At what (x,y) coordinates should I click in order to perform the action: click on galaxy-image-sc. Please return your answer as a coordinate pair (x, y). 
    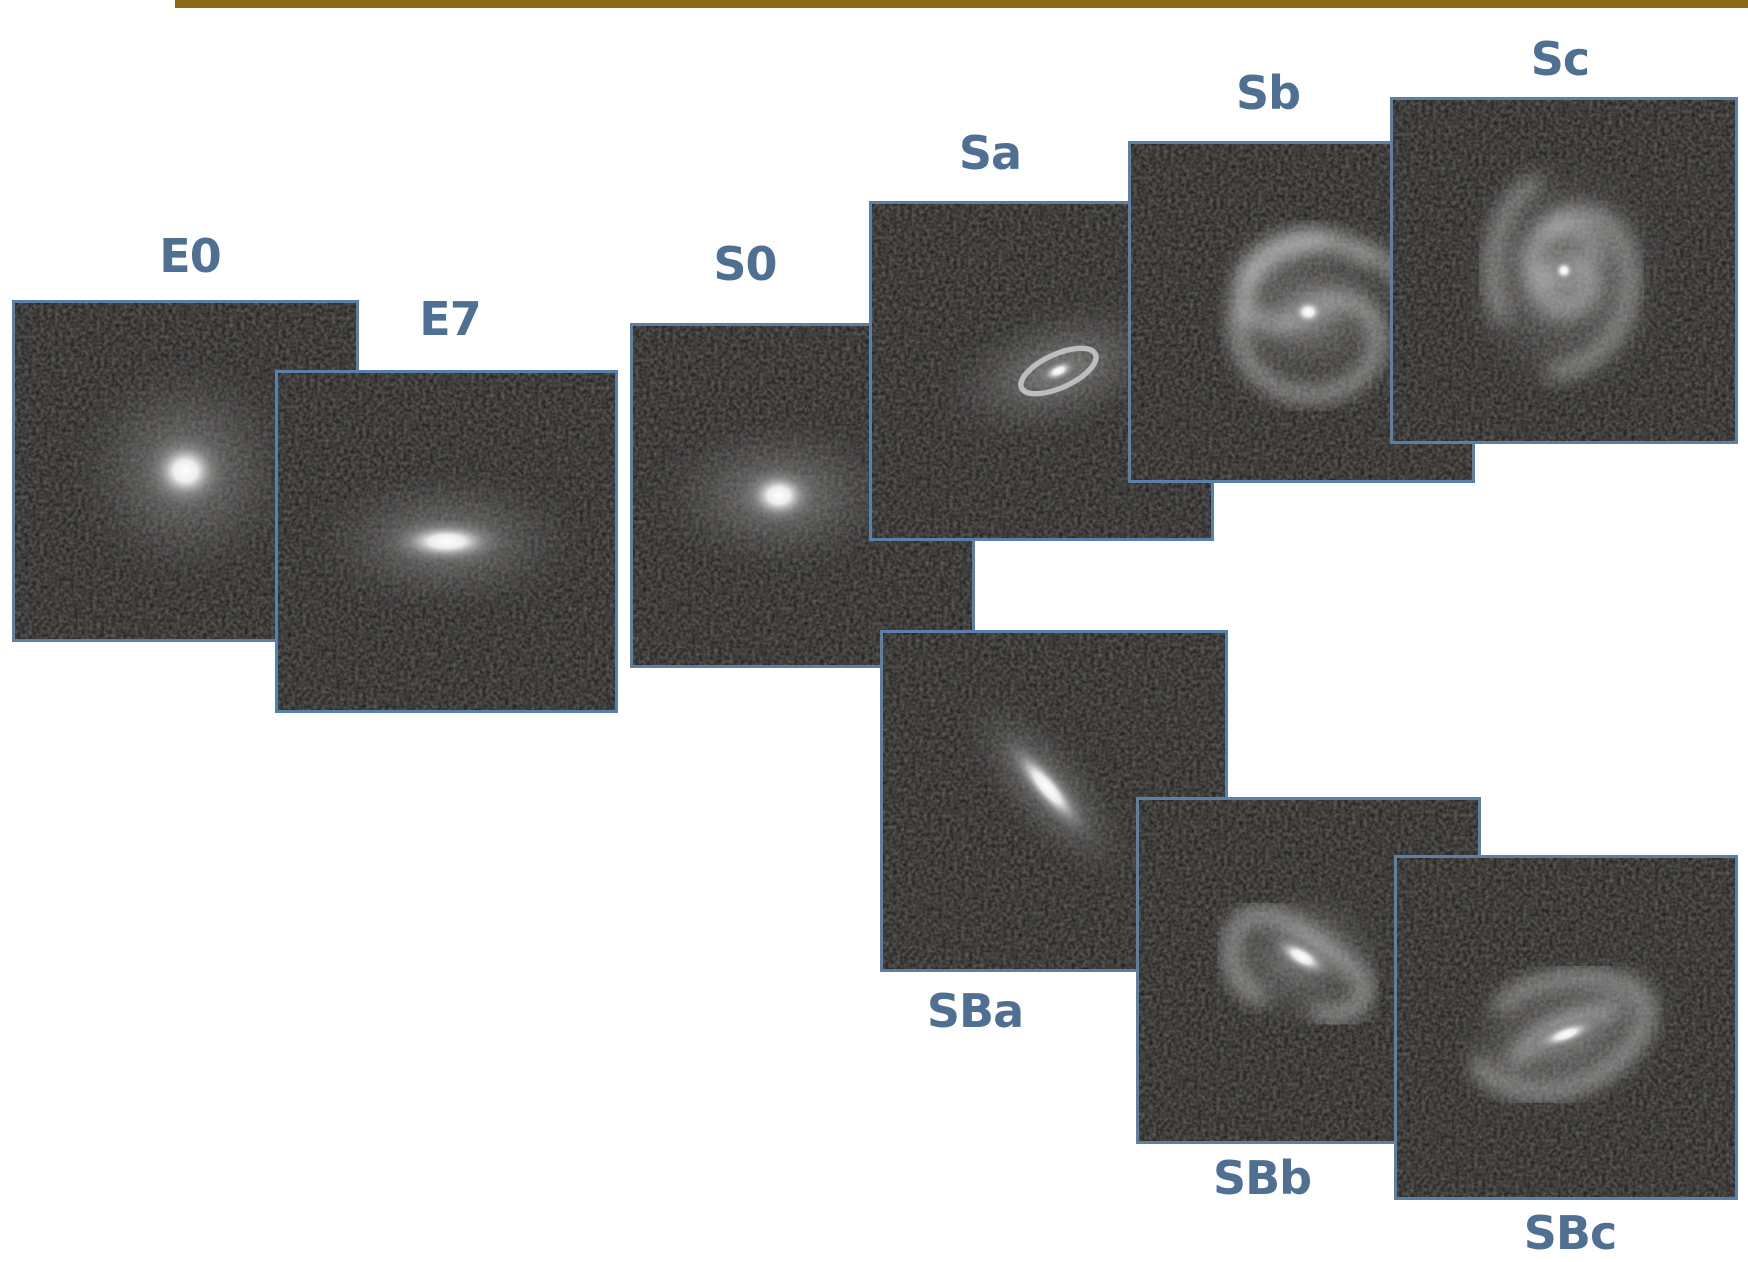
    Looking at the image, I should click on (1564, 270).